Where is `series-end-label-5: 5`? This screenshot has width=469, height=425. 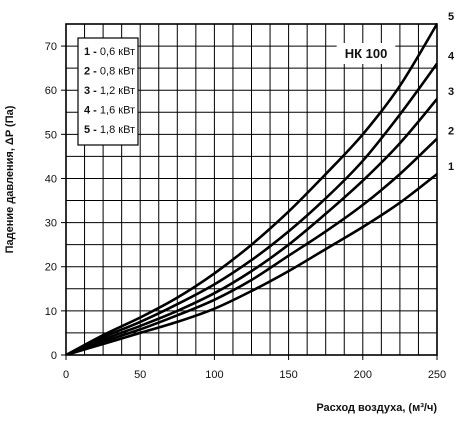
series-end-label-5: 5 is located at coordinates (451, 17).